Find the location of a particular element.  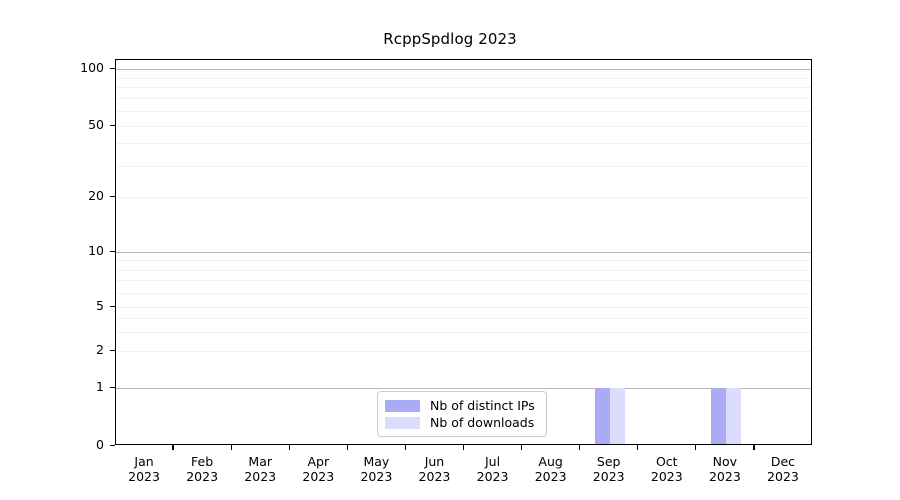

y-tick-label: 5 is located at coordinates (100, 305).